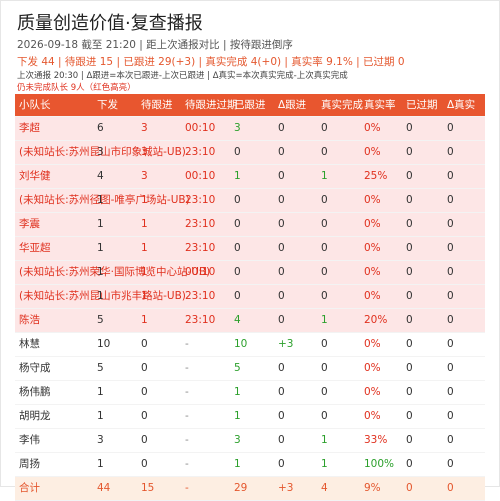 The width and height of the screenshot is (500, 501). I want to click on table-cell: Δ真实, so click(461, 105).